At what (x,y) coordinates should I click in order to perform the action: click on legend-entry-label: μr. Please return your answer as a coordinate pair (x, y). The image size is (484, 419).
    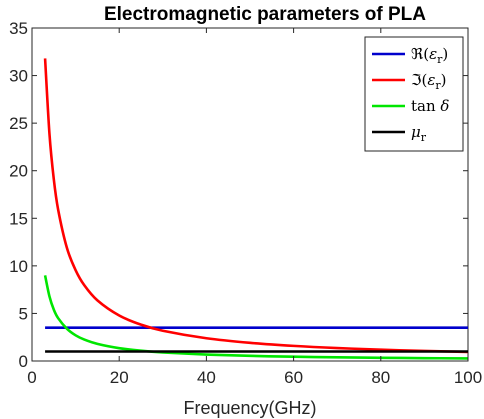
    Looking at the image, I should click on (419, 133).